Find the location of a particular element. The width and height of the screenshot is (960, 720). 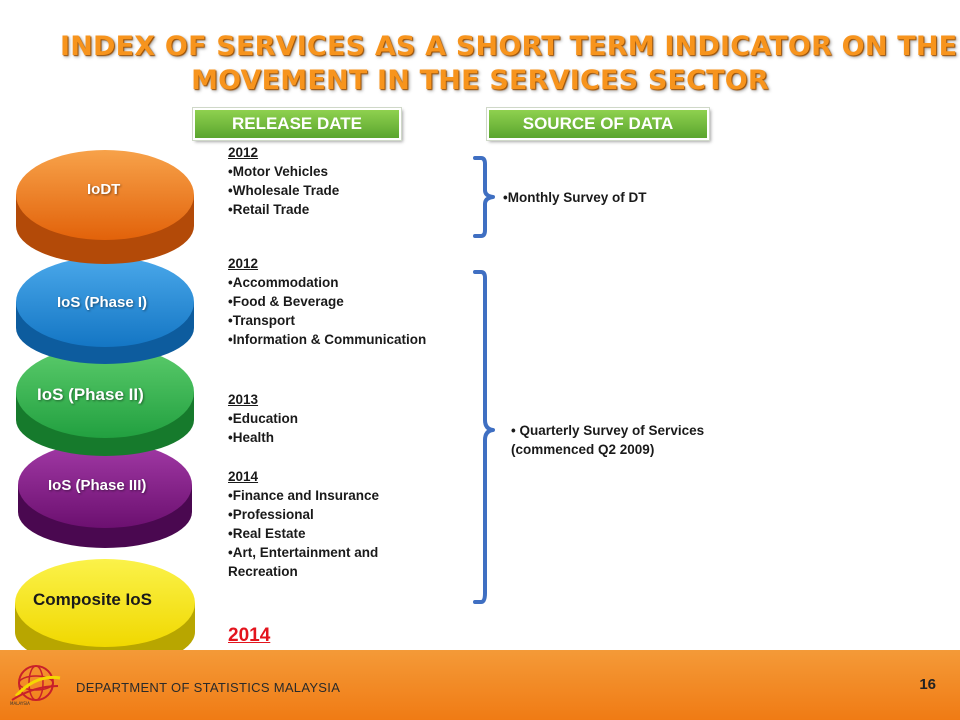

source-services: Quarterly Survey of Services is located at coordinates (608, 430).